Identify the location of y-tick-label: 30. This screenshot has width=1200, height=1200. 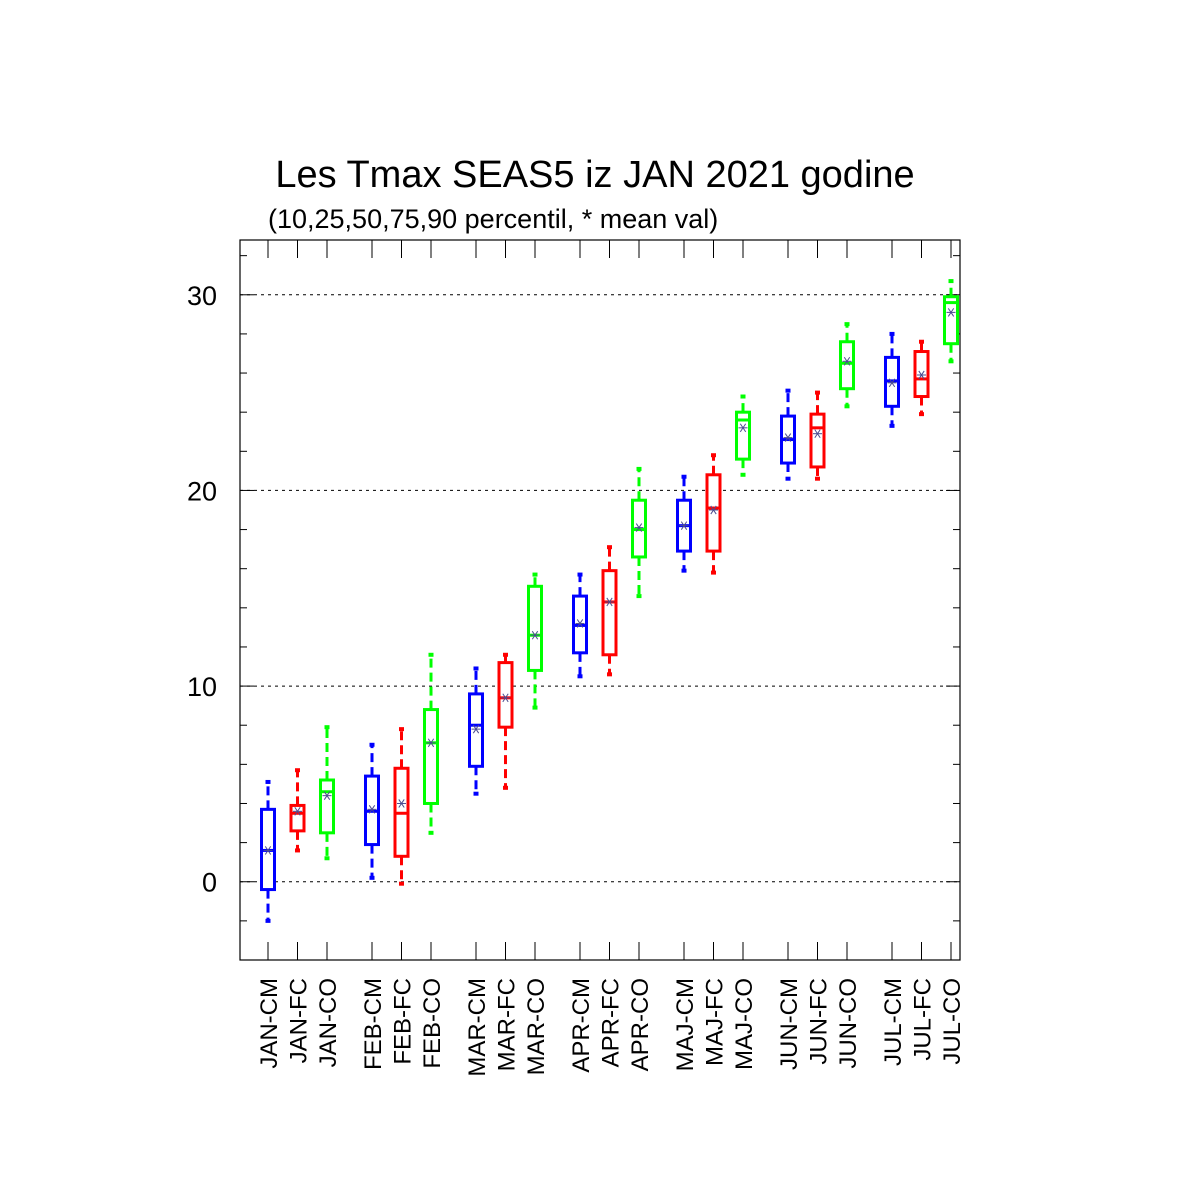
(202, 296).